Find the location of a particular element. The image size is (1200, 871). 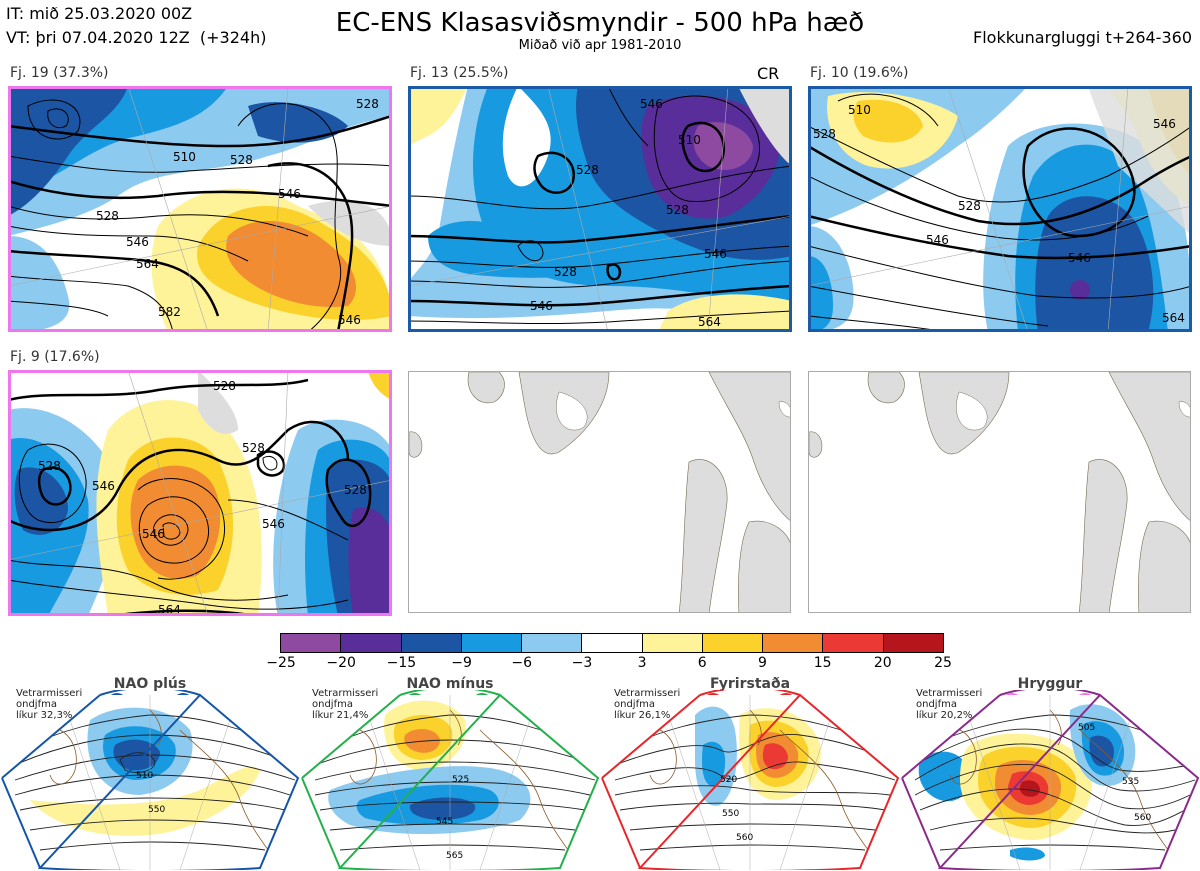

colorbar-tick-label: −3 is located at coordinates (582, 663).